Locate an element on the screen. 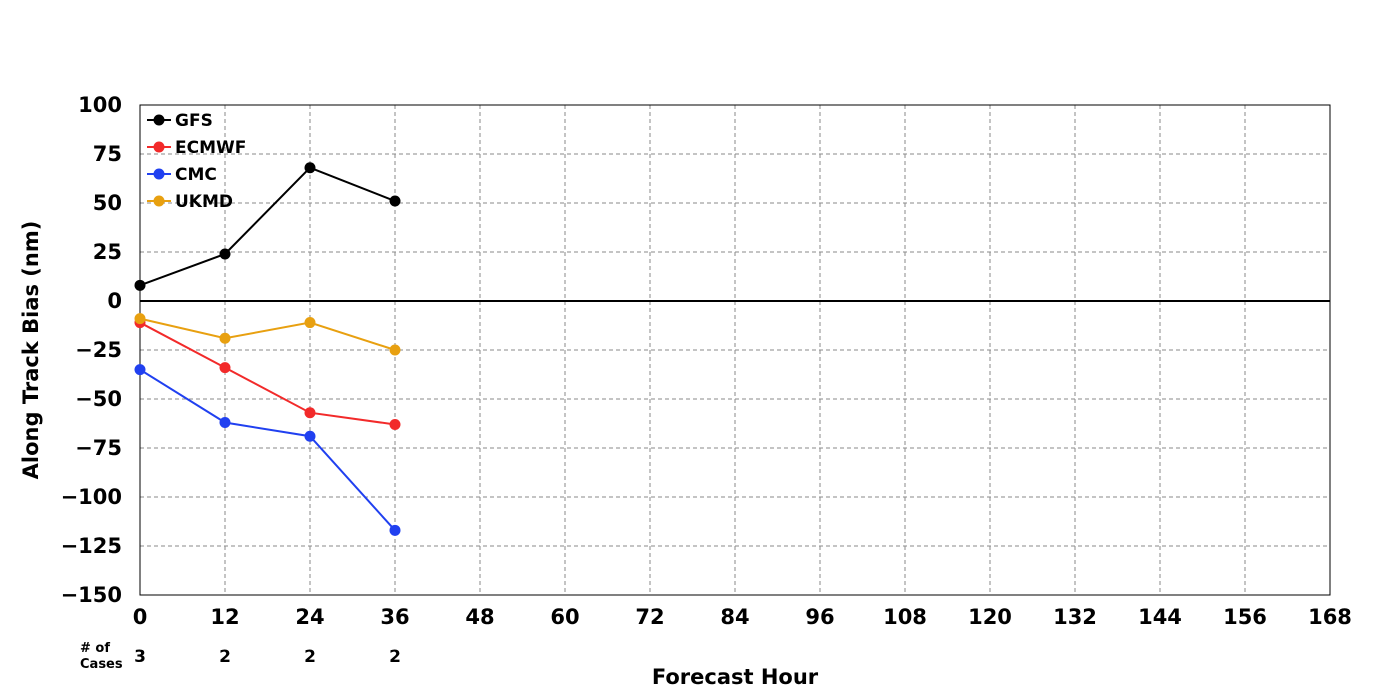  x-tick-label: 0 is located at coordinates (140, 617).